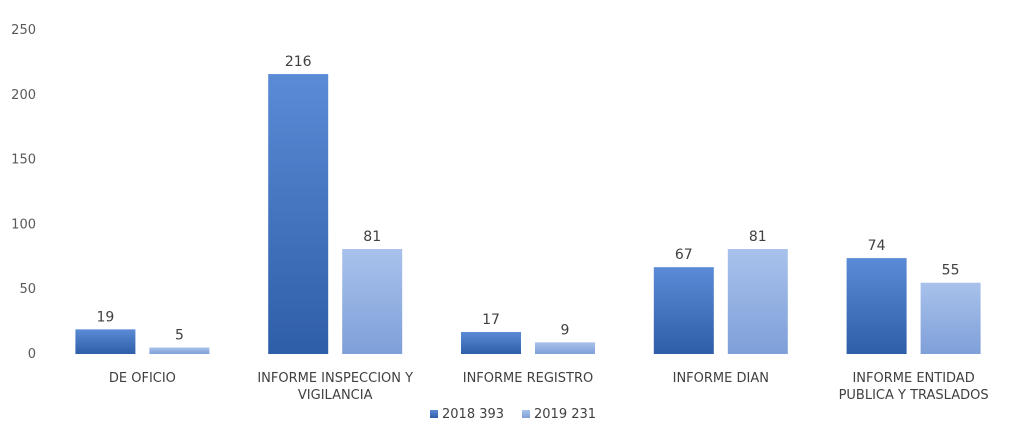 This screenshot has width=1021, height=437. I want to click on y-tick-label: 250, so click(23, 30).